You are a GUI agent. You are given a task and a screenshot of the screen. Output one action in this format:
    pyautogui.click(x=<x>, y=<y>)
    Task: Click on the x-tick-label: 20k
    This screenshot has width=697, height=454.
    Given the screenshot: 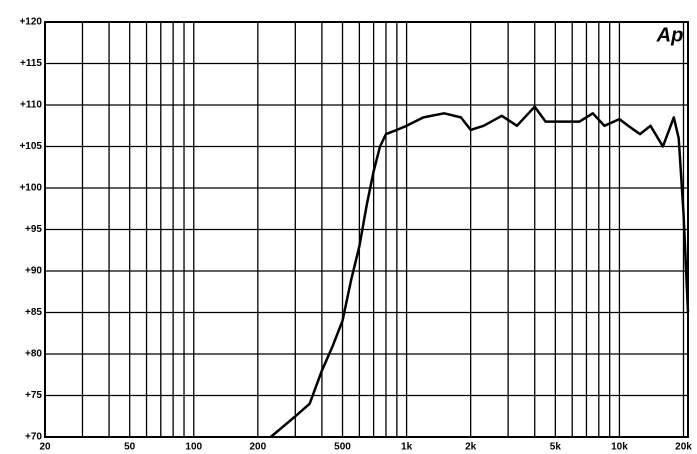 What is the action you would take?
    pyautogui.click(x=683, y=447)
    